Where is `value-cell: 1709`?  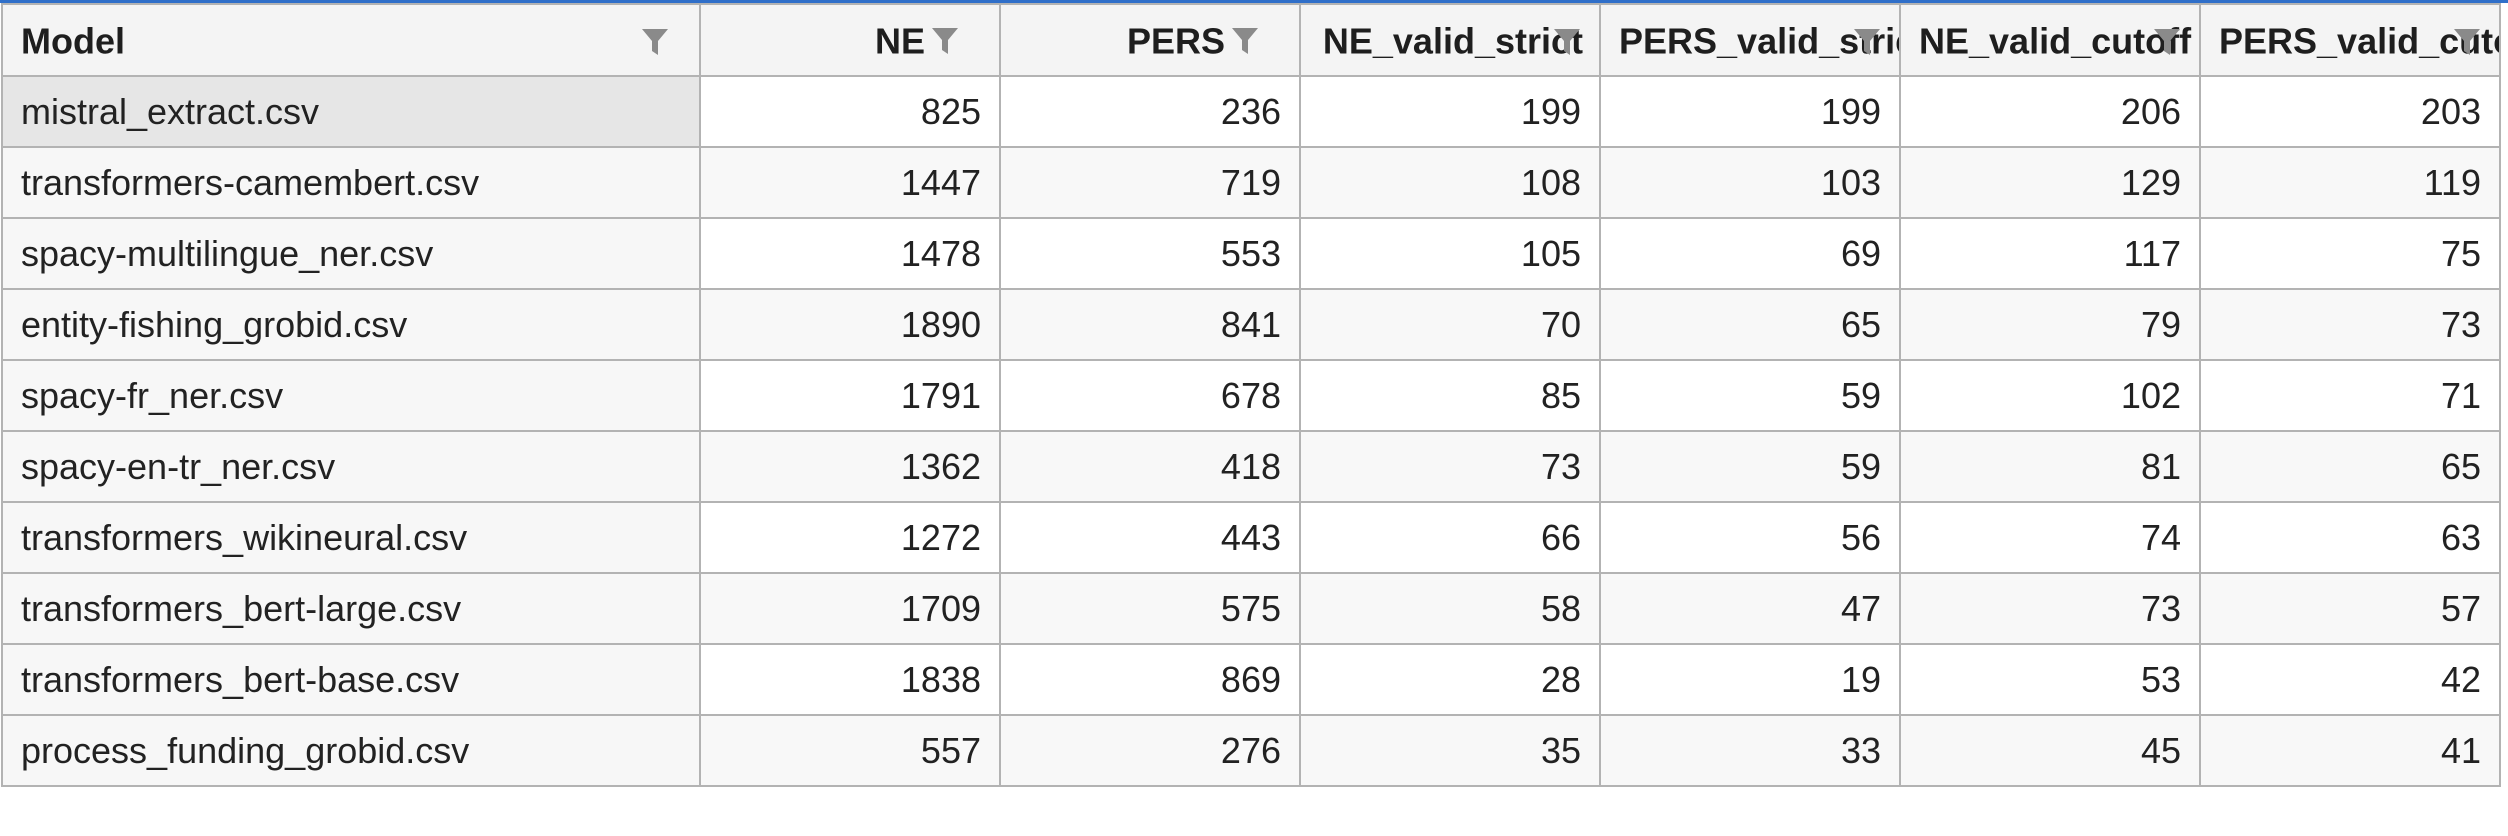 value-cell: 1709 is located at coordinates (850, 608).